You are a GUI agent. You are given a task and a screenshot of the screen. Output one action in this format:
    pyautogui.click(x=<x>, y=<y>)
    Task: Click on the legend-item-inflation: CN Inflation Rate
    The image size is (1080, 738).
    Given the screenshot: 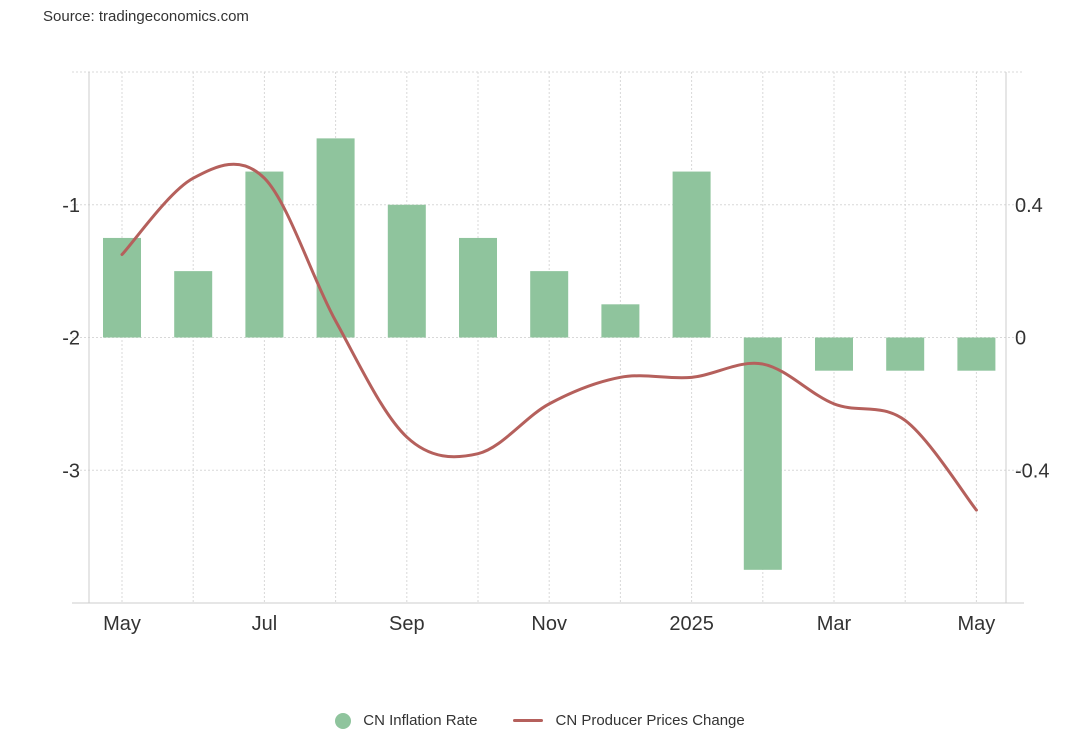 What is the action you would take?
    pyautogui.click(x=406, y=720)
    